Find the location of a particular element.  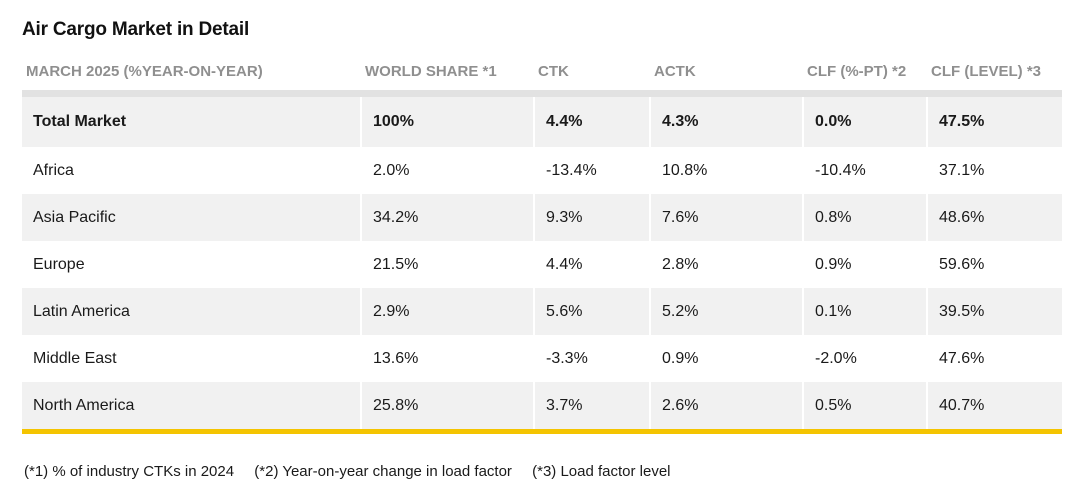

table-cell: 0.5% is located at coordinates (864, 408).